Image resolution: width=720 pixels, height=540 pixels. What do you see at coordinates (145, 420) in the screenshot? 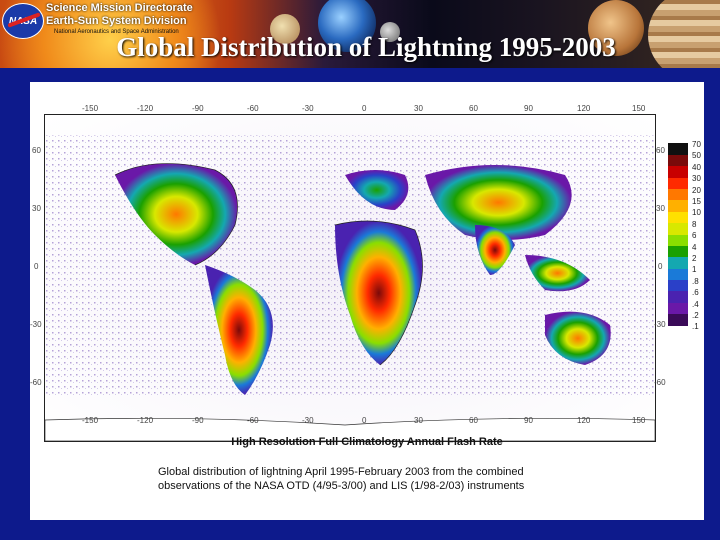
I see `x-tick-bottom: -120` at bounding box center [145, 420].